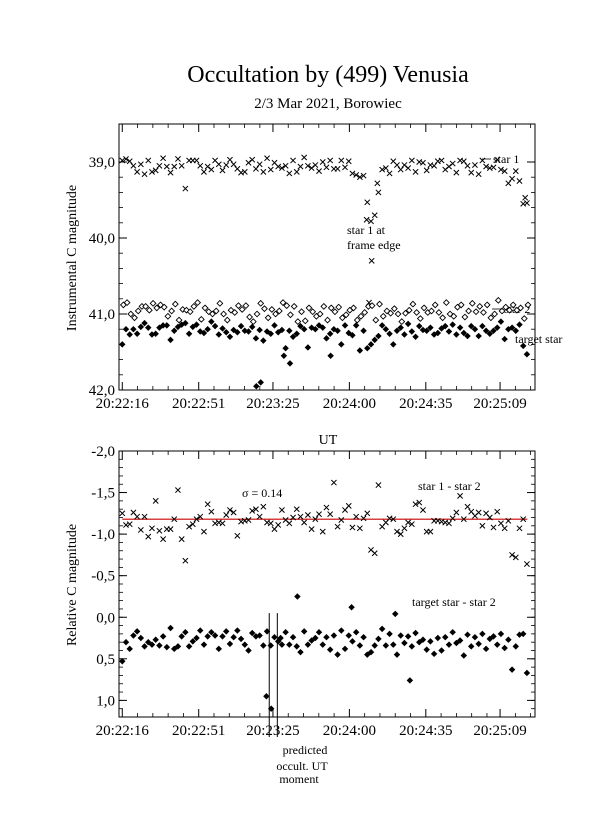 The image size is (594, 837). What do you see at coordinates (105, 618) in the screenshot?
I see `bottom-y-tick-label: 0,0` at bounding box center [105, 618].